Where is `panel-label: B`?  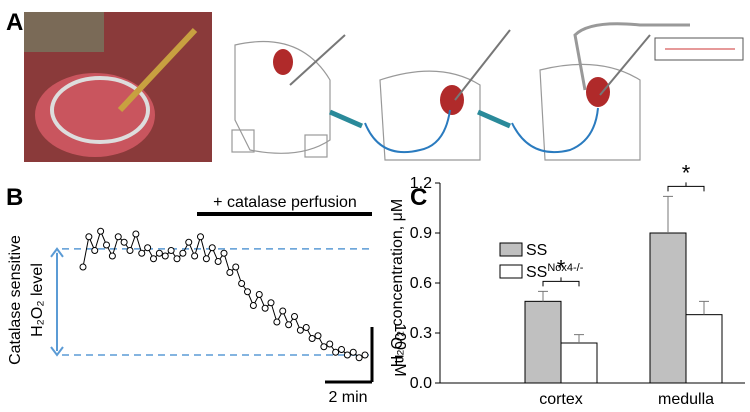
panel-label: B is located at coordinates (14, 197).